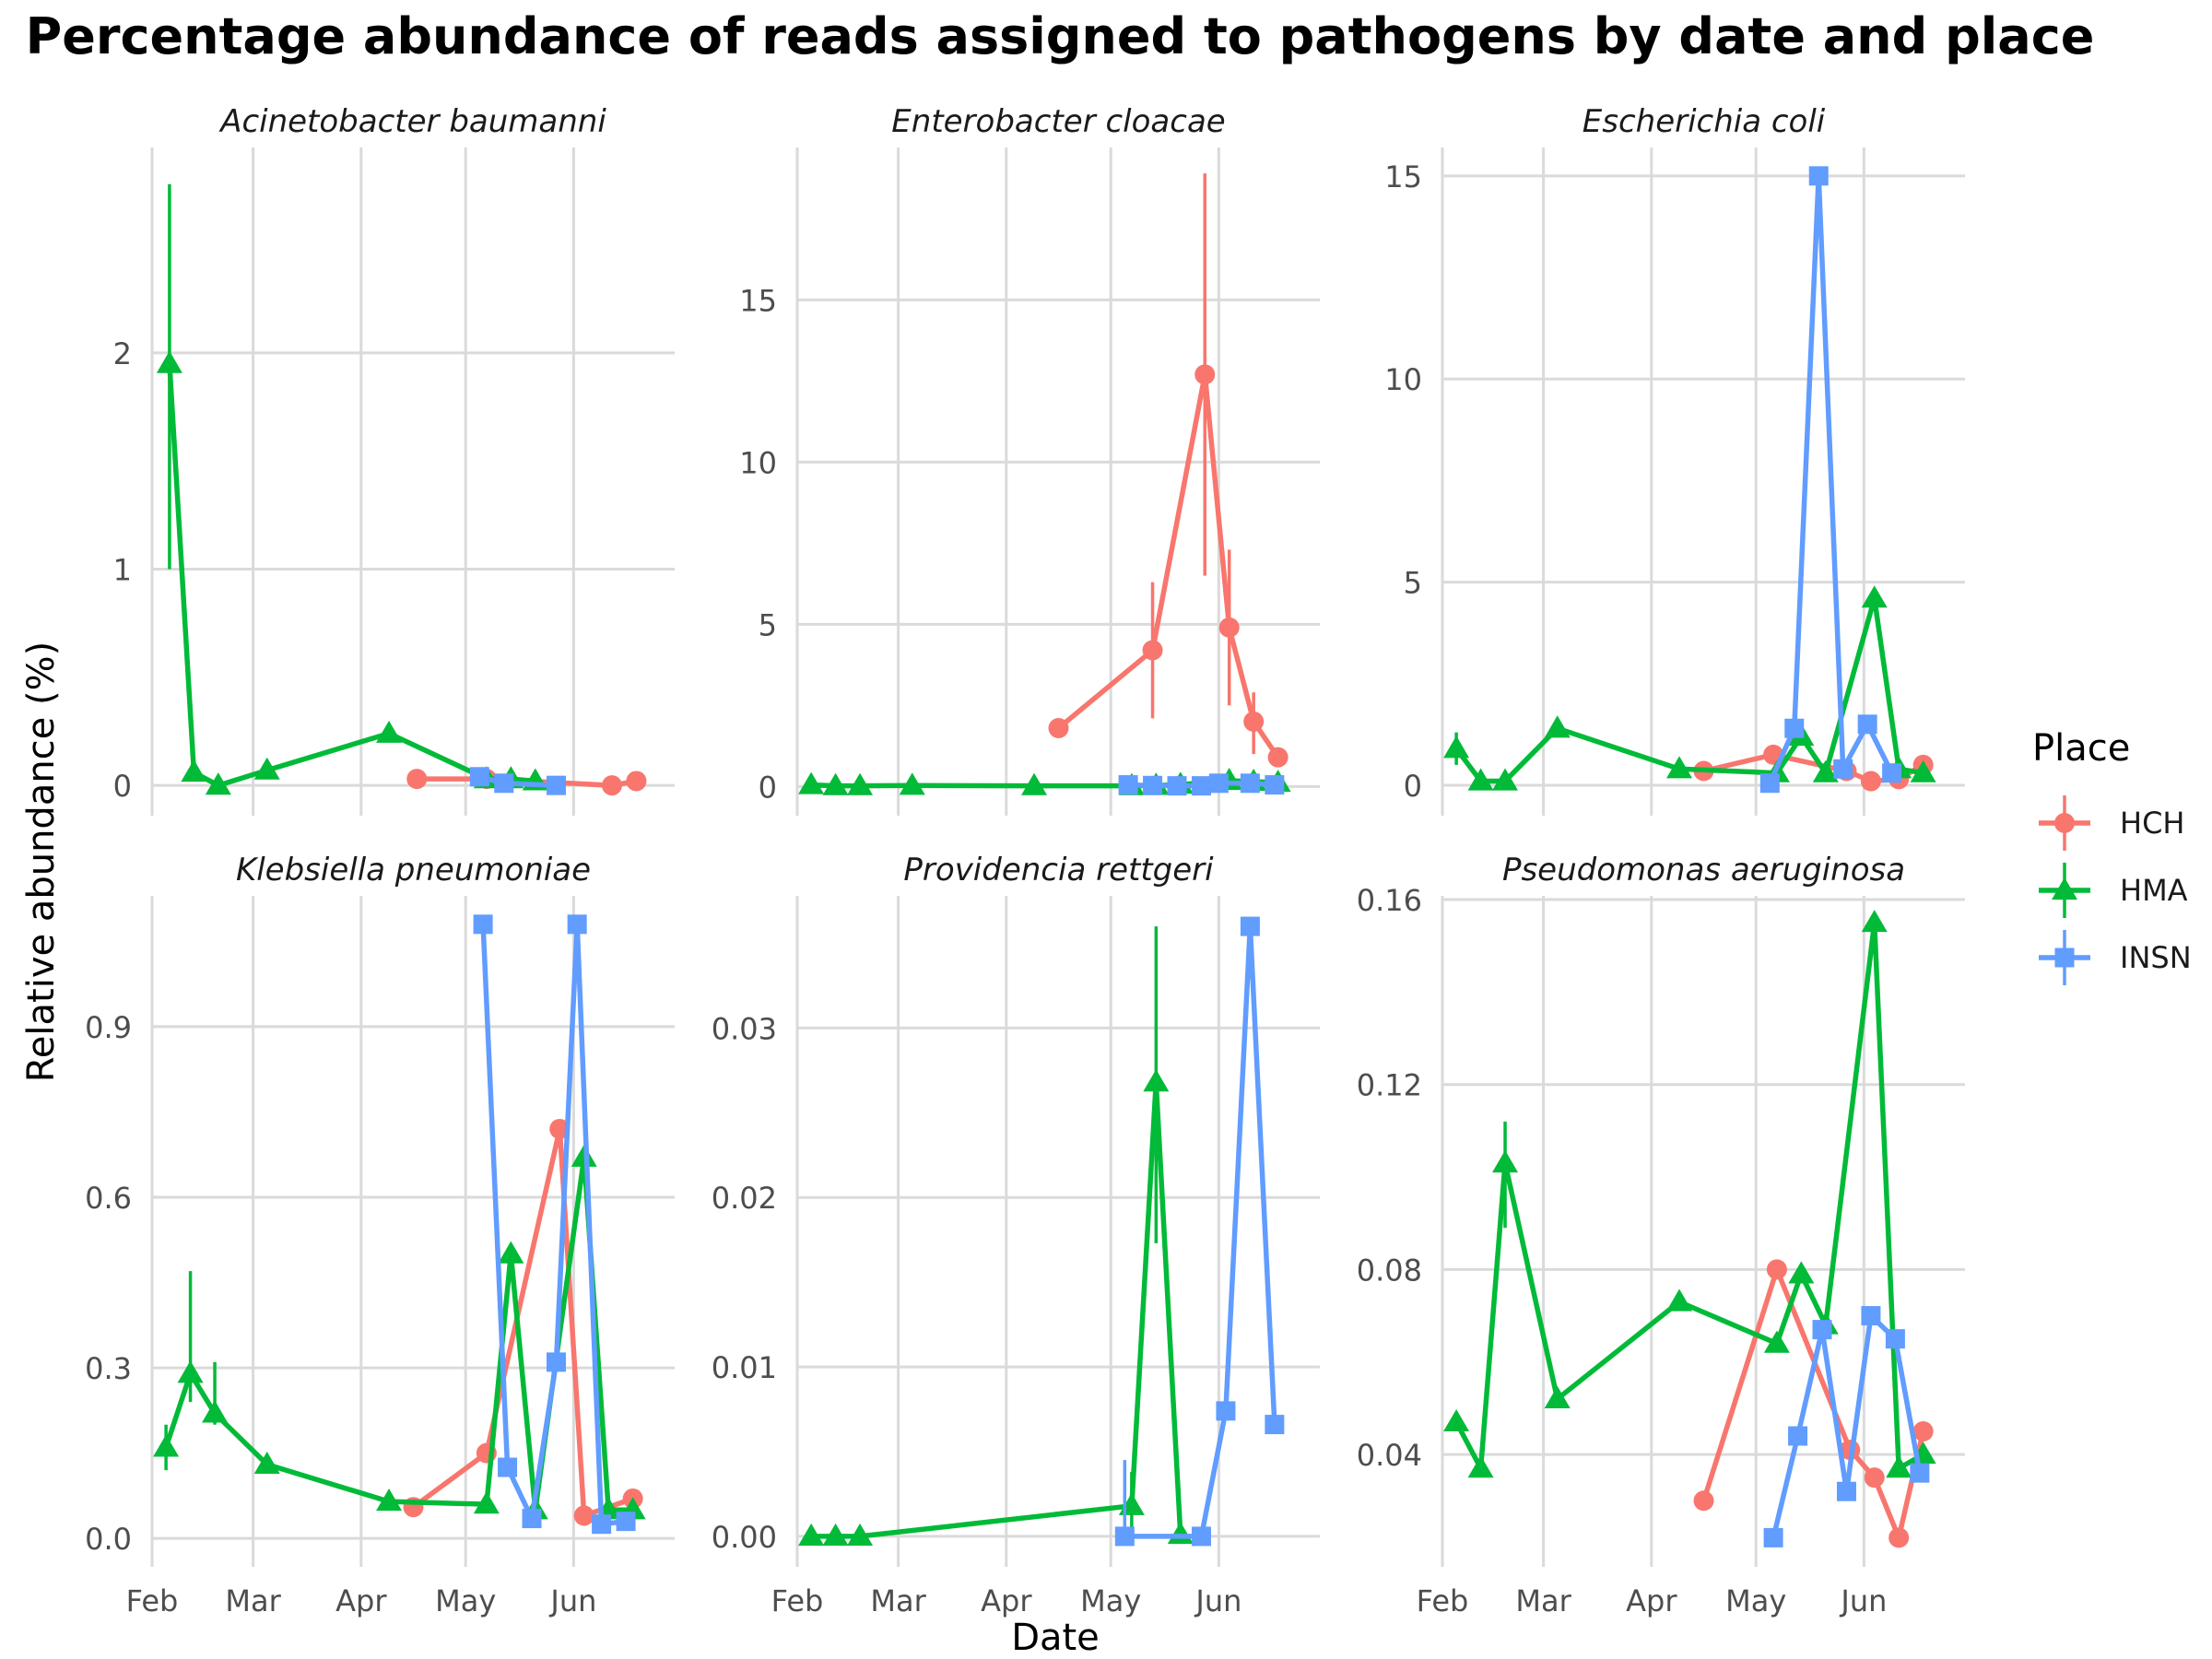 This screenshot has width=2212, height=1659. Describe the element at coordinates (1674, 459) in the screenshot. I see `panel-3: Escherichia coli 0 5 10 15` at that location.